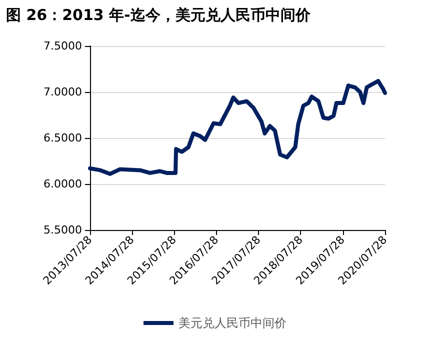  What do you see at coordinates (232, 323) in the screenshot?
I see `legend-label: 美元兑人民币中间价` at bounding box center [232, 323].